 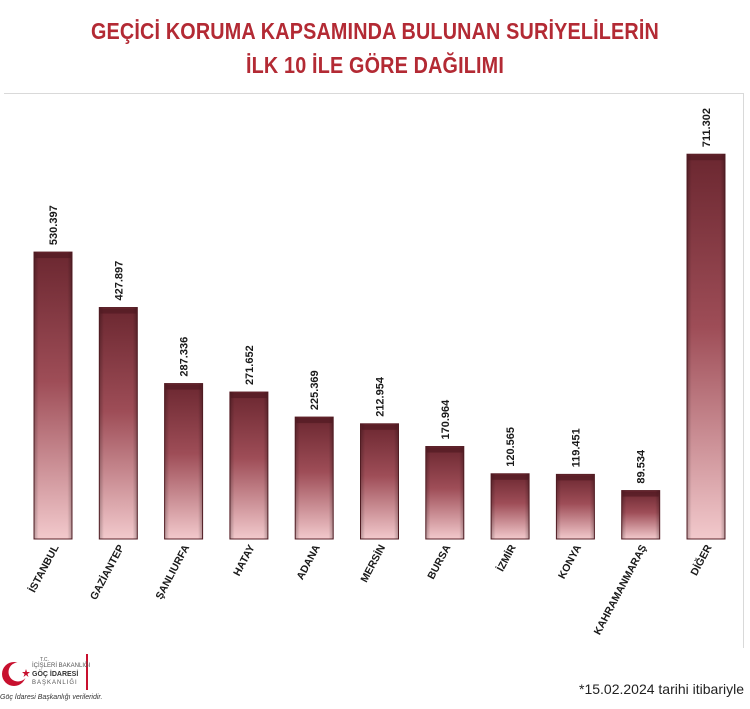 I want to click on logo-line-1: T.C., so click(x=44, y=660).